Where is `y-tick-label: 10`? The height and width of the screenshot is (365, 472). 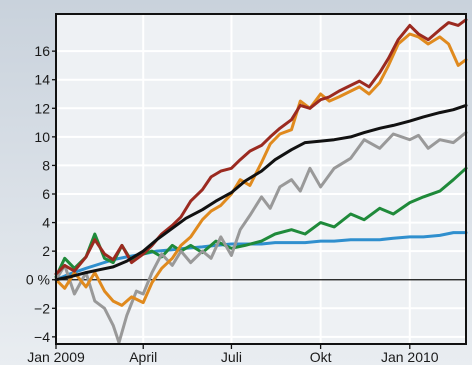 y-tick-label: 10 is located at coordinates (42, 137).